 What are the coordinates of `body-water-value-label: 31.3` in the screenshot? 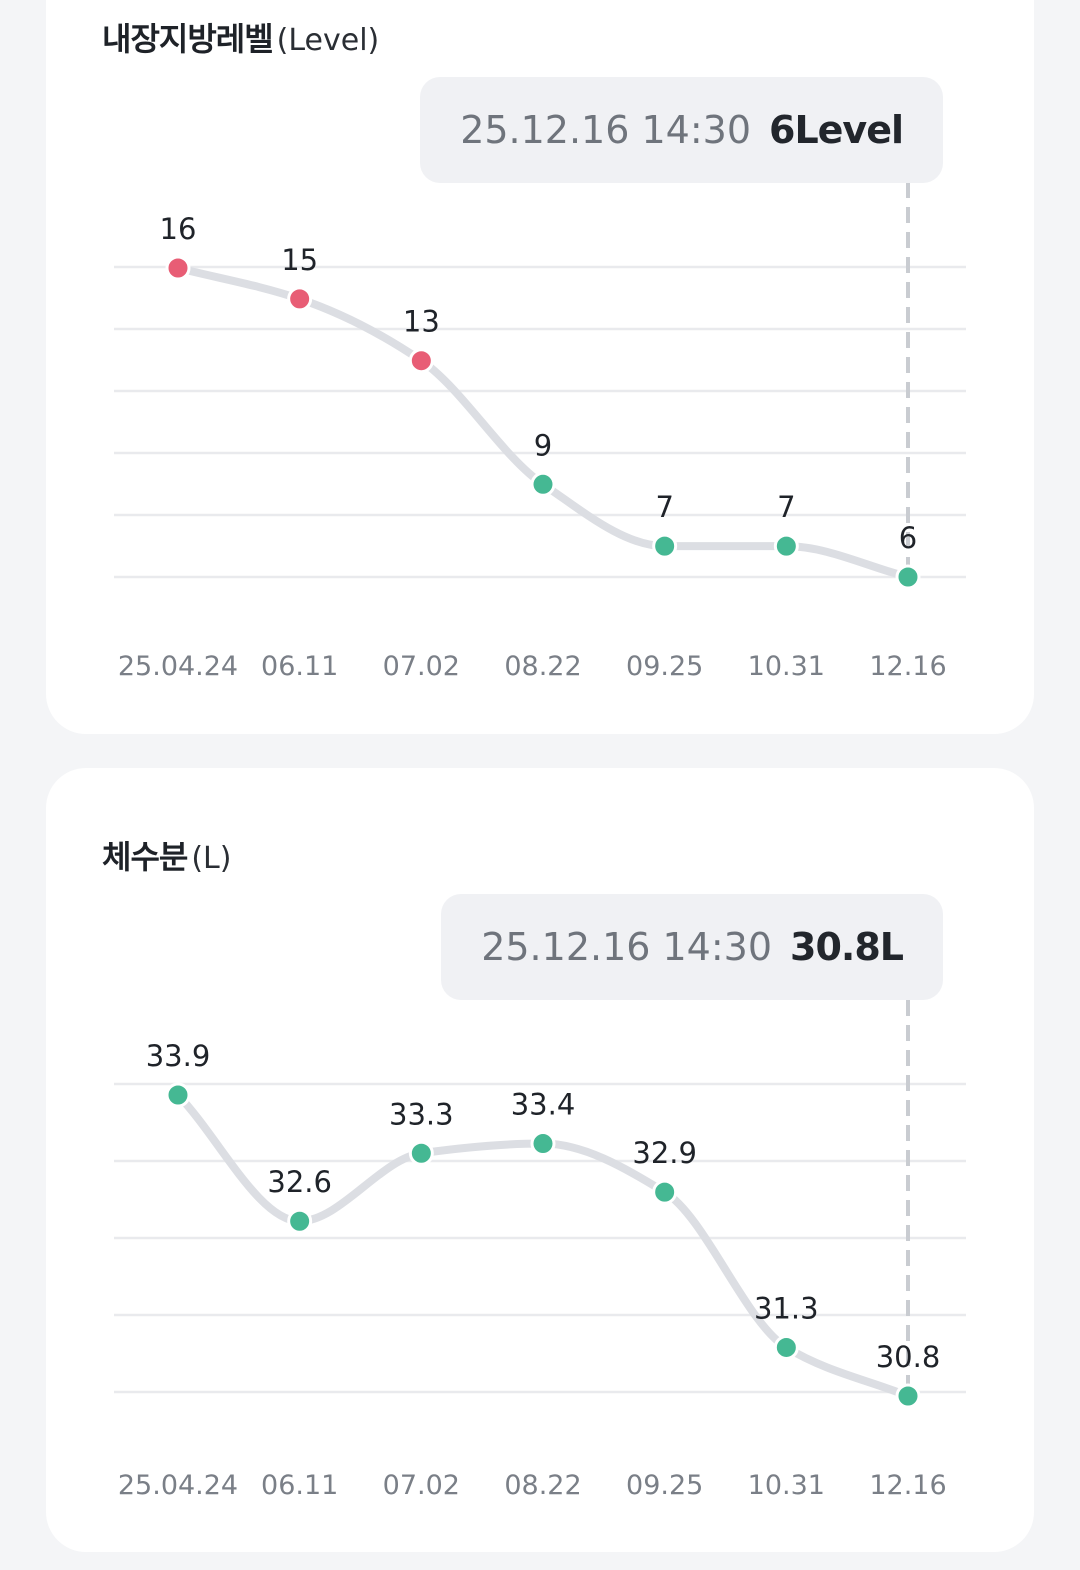 It's located at (786, 1308).